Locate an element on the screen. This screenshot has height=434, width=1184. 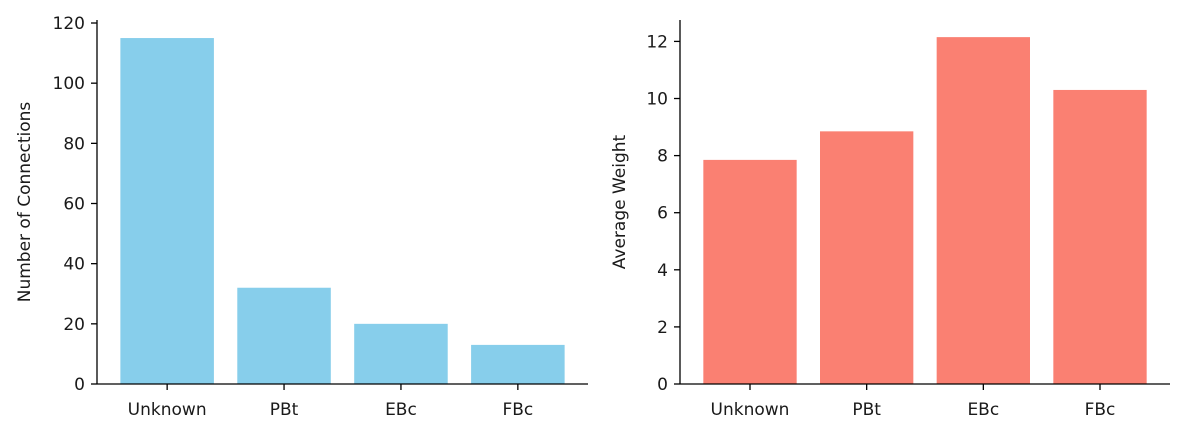
y-tick-label: 6 is located at coordinates (662, 214).